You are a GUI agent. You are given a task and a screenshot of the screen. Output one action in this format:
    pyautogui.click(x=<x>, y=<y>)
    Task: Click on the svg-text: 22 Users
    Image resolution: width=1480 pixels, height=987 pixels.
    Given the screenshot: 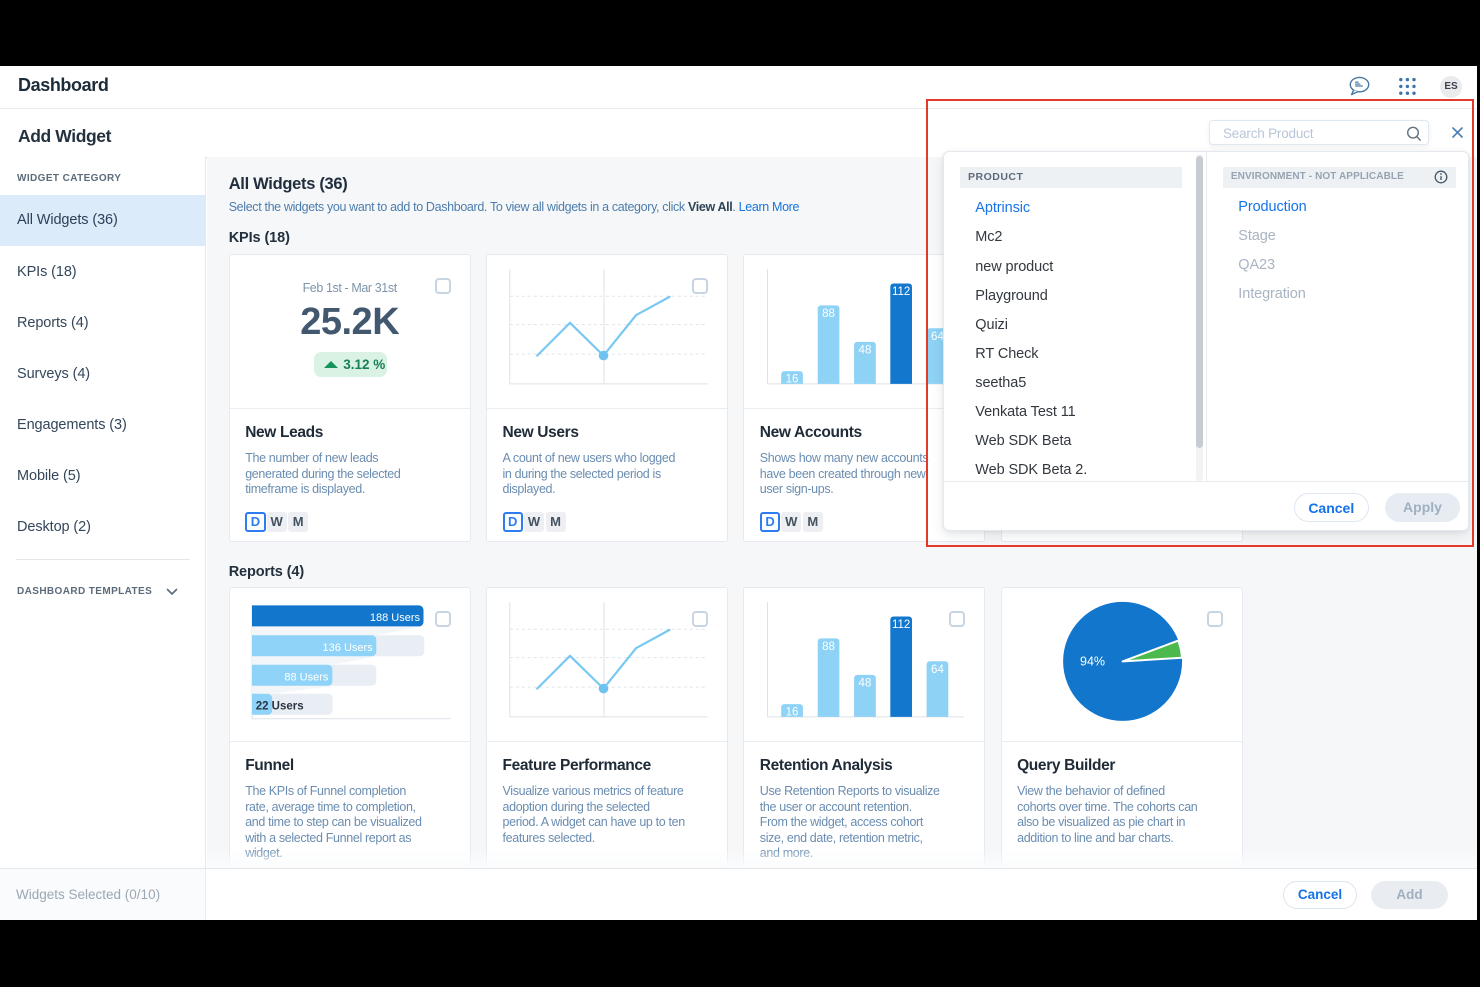 What is the action you would take?
    pyautogui.click(x=279, y=706)
    